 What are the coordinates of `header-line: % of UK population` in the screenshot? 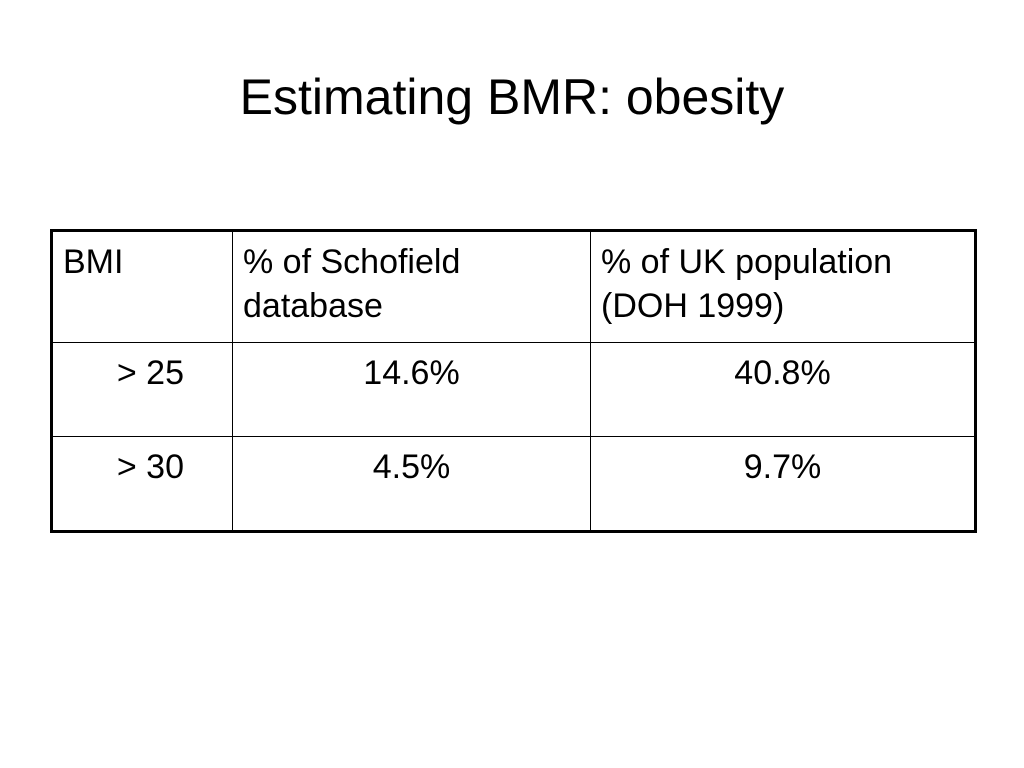 It's located at (747, 262).